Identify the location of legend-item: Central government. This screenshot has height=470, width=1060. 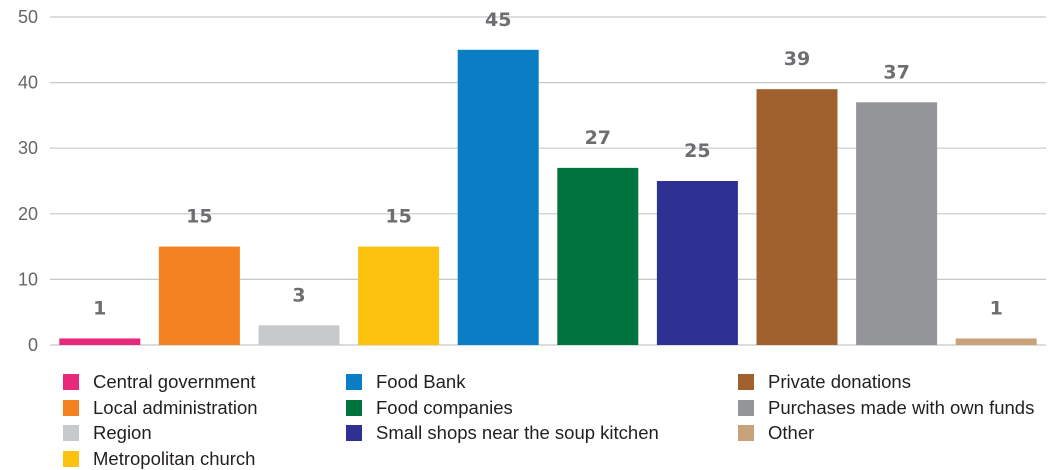
(159, 382).